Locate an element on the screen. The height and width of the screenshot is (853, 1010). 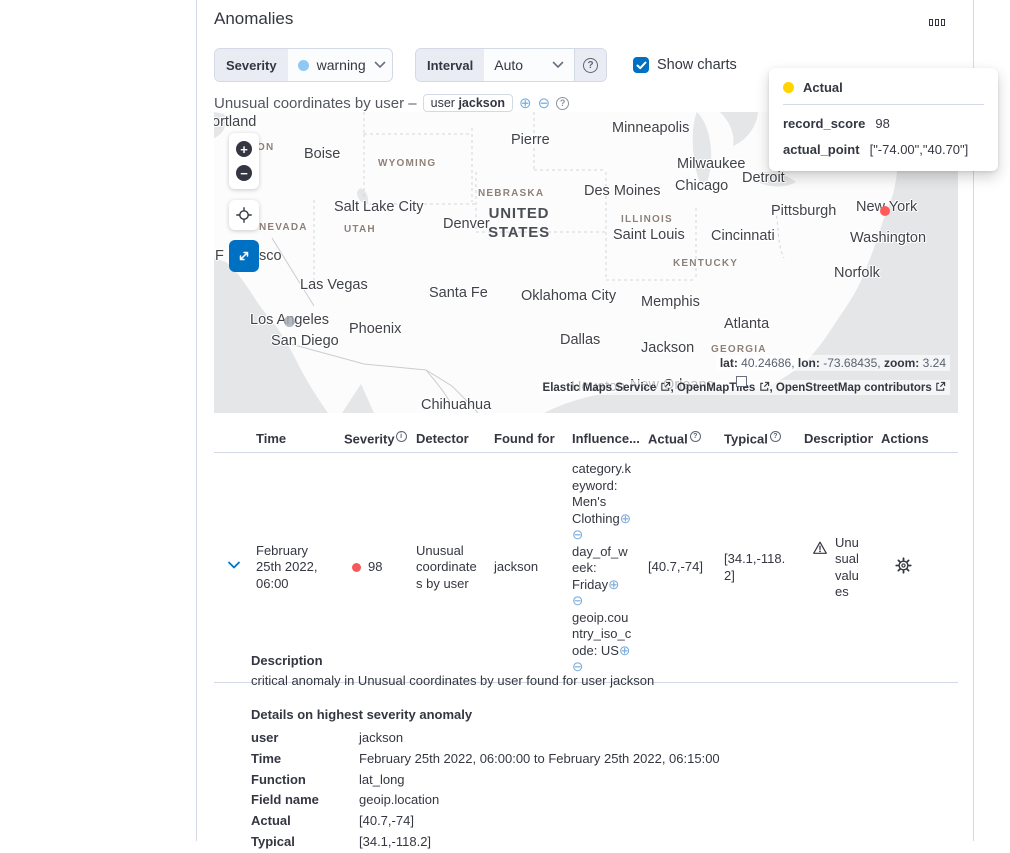
details-key: Time is located at coordinates (266, 758).